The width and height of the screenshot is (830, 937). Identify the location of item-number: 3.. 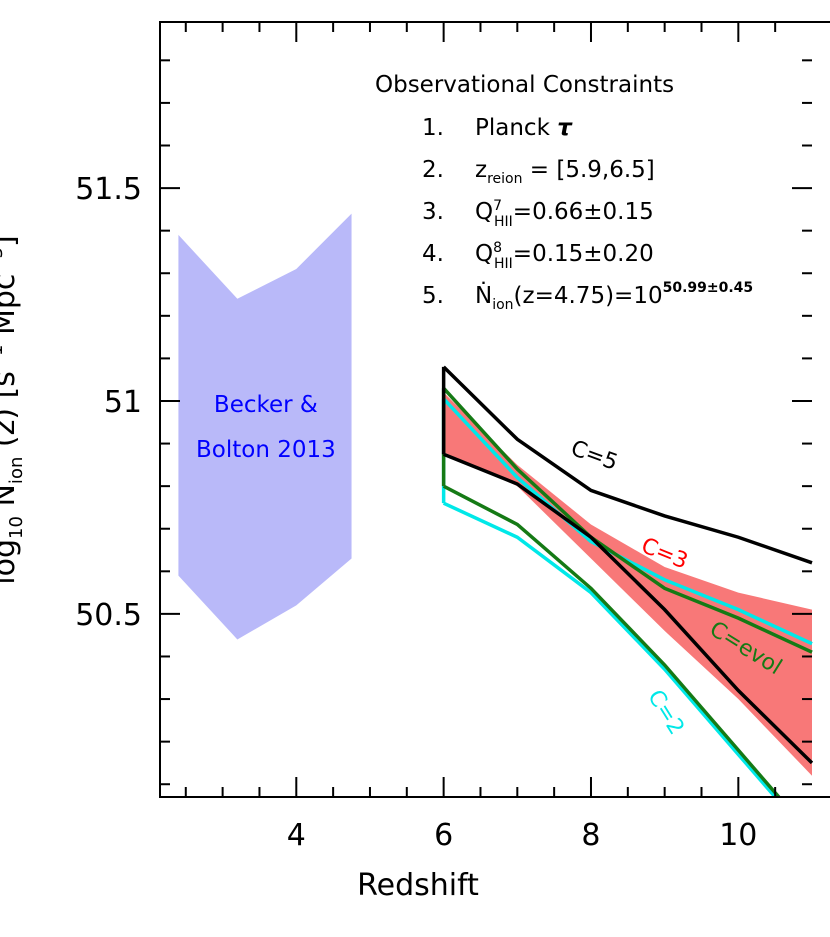
(433, 212).